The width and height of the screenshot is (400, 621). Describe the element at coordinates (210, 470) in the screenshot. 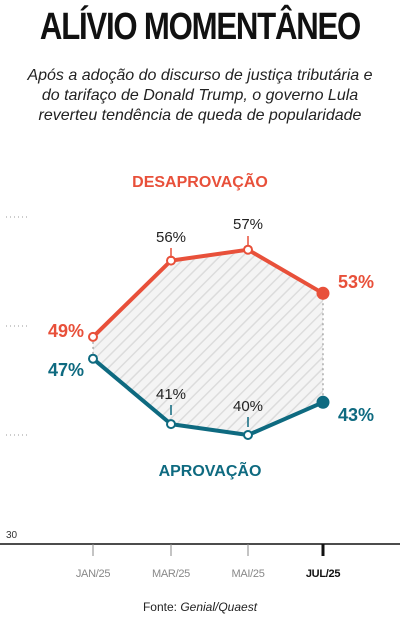

I see `series-label-aprovacao: APROVAÇÃO` at that location.